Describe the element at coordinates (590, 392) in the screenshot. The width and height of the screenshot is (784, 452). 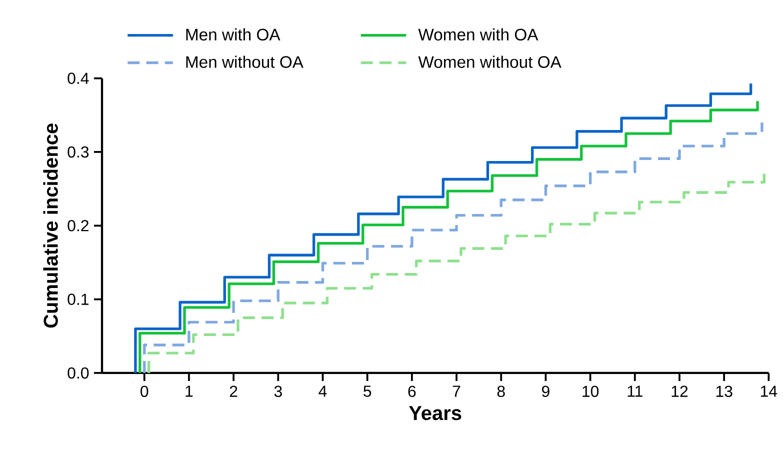
I see `x-tick-label: 10` at that location.